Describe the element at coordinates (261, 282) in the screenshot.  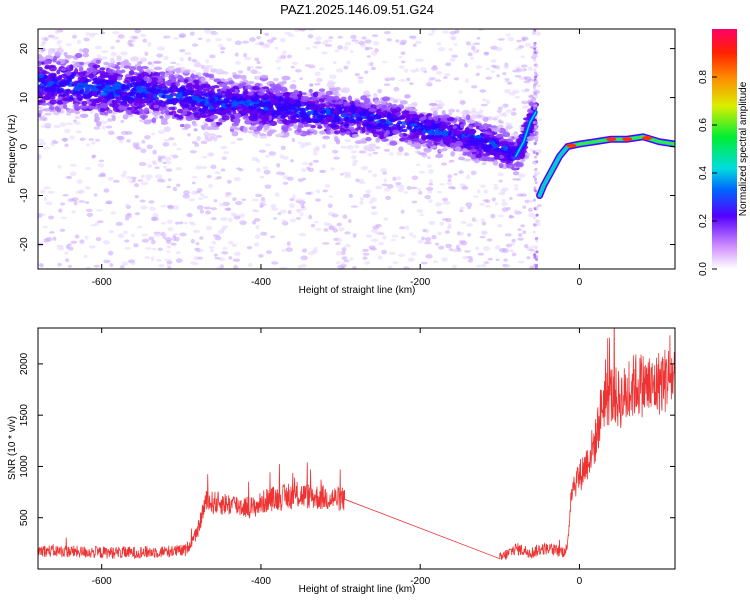
I see `x-tick-label: -400` at that location.